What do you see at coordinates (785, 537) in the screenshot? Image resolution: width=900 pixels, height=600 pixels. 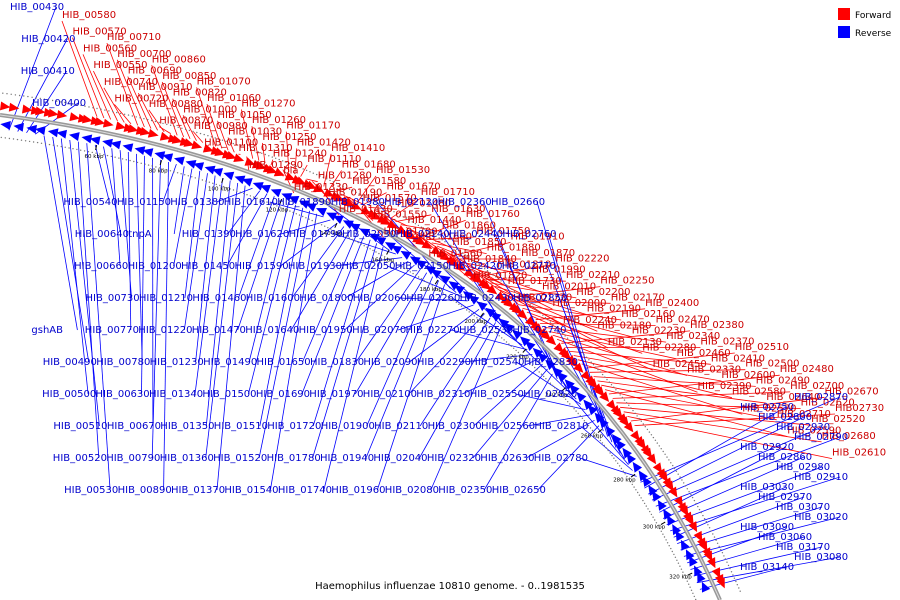 I see `gene-label-hib-03060: HIB_03060` at bounding box center [785, 537].